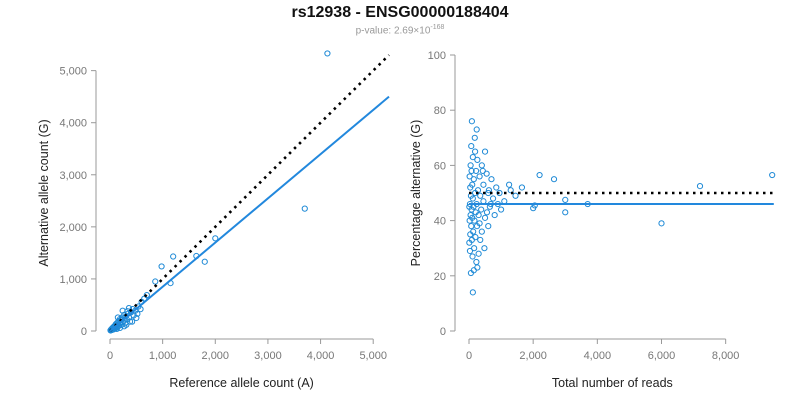 This screenshot has height=400, width=800. What do you see at coordinates (726, 356) in the screenshot?
I see `x-tick-label: 8,000` at bounding box center [726, 356].